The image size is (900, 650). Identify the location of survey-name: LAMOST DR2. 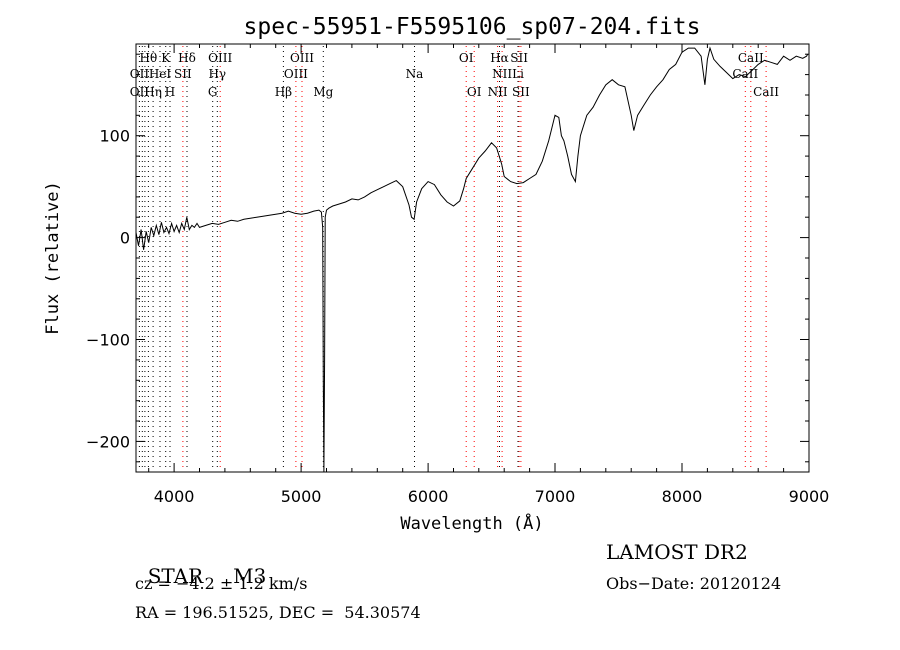
(677, 552).